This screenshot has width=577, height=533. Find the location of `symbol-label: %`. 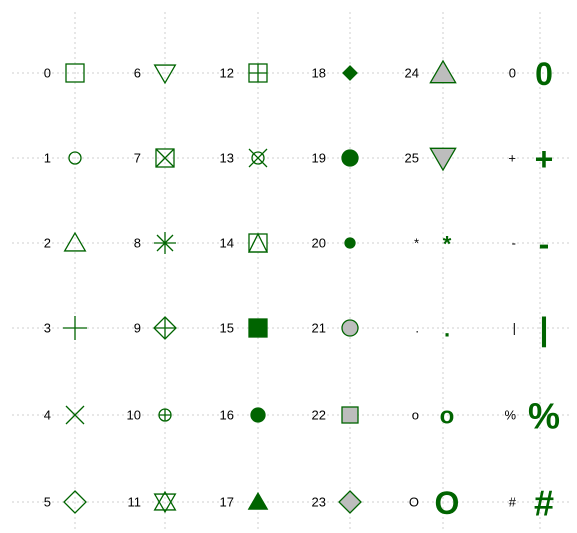

symbol-label: % is located at coordinates (510, 415).